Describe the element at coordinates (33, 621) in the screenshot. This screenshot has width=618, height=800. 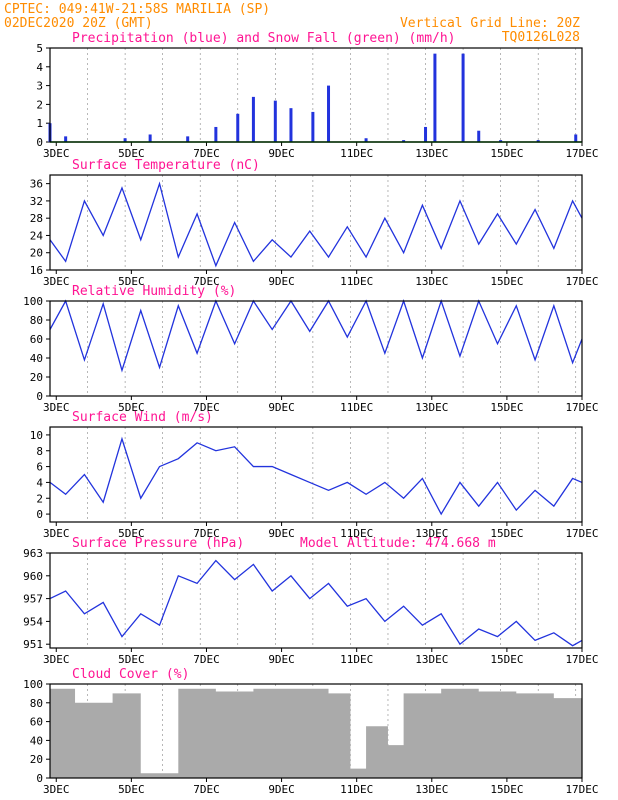
I see `y-tick-label: 954` at that location.